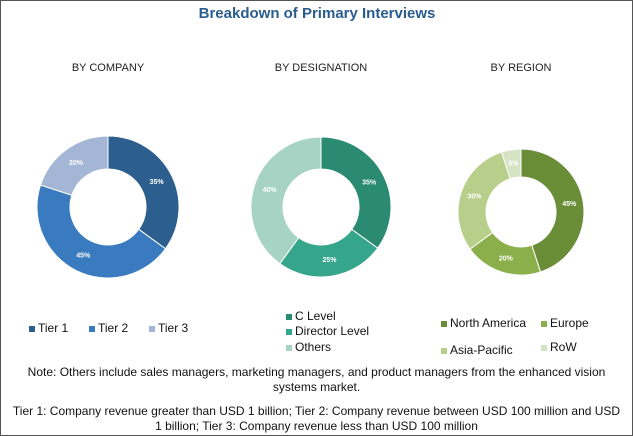 The height and width of the screenshot is (436, 633). I want to click on value-label: 30%, so click(474, 197).